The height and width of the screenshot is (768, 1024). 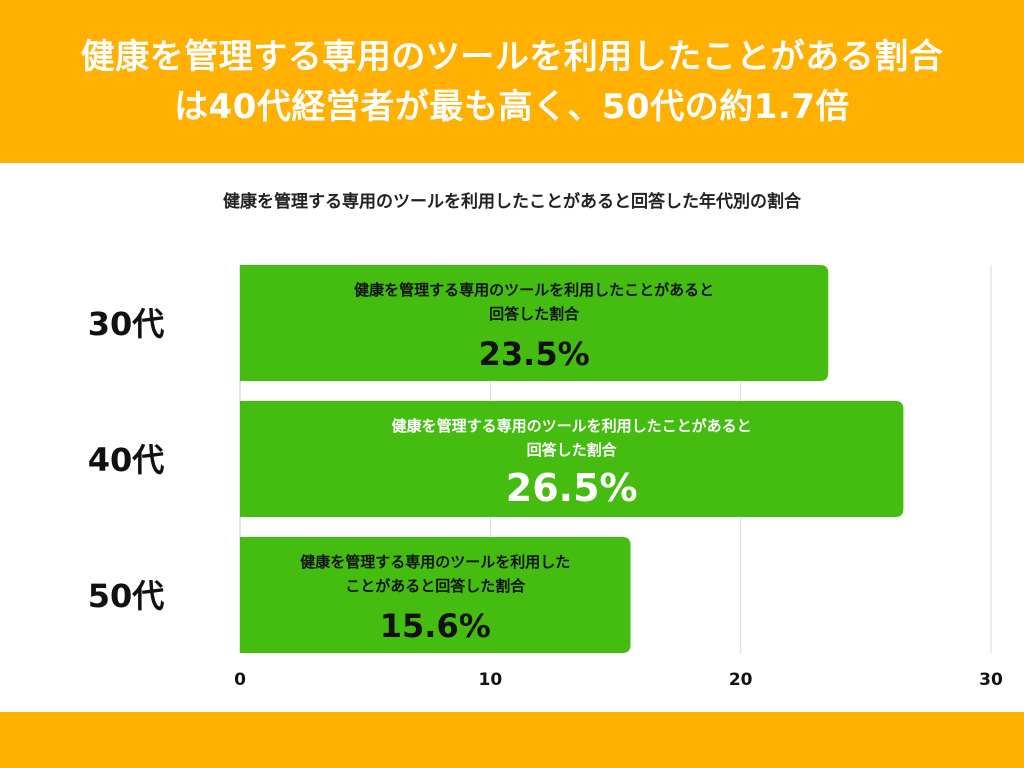 What do you see at coordinates (572, 426) in the screenshot?
I see `bar-caption-2-line-1: 健康を管理する専用のツールを利用したことがあると` at bounding box center [572, 426].